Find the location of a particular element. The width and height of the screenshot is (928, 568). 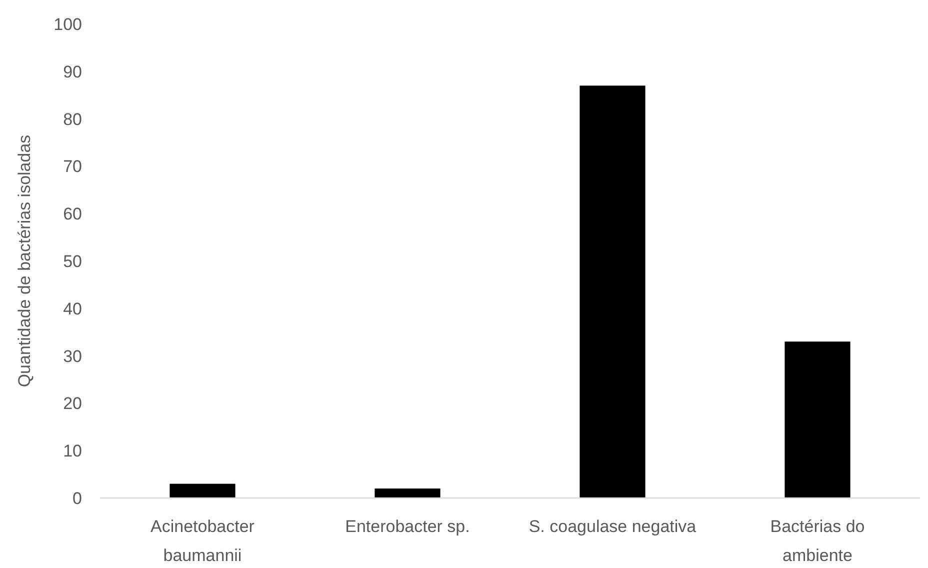

y-tick-label: 20 is located at coordinates (72, 404).